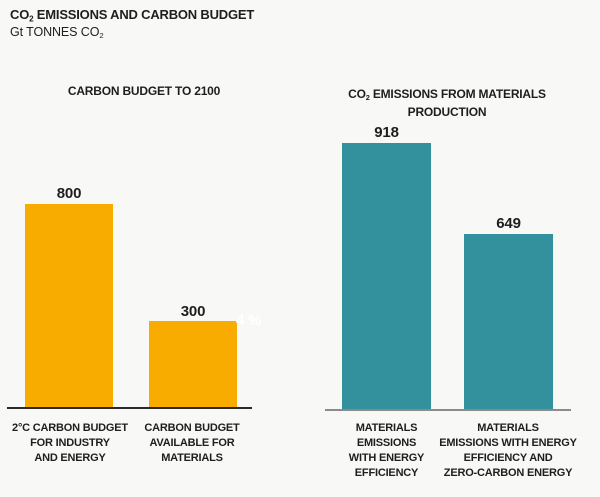 The image size is (600, 497). I want to click on bar-value-label: 918, so click(386, 132).